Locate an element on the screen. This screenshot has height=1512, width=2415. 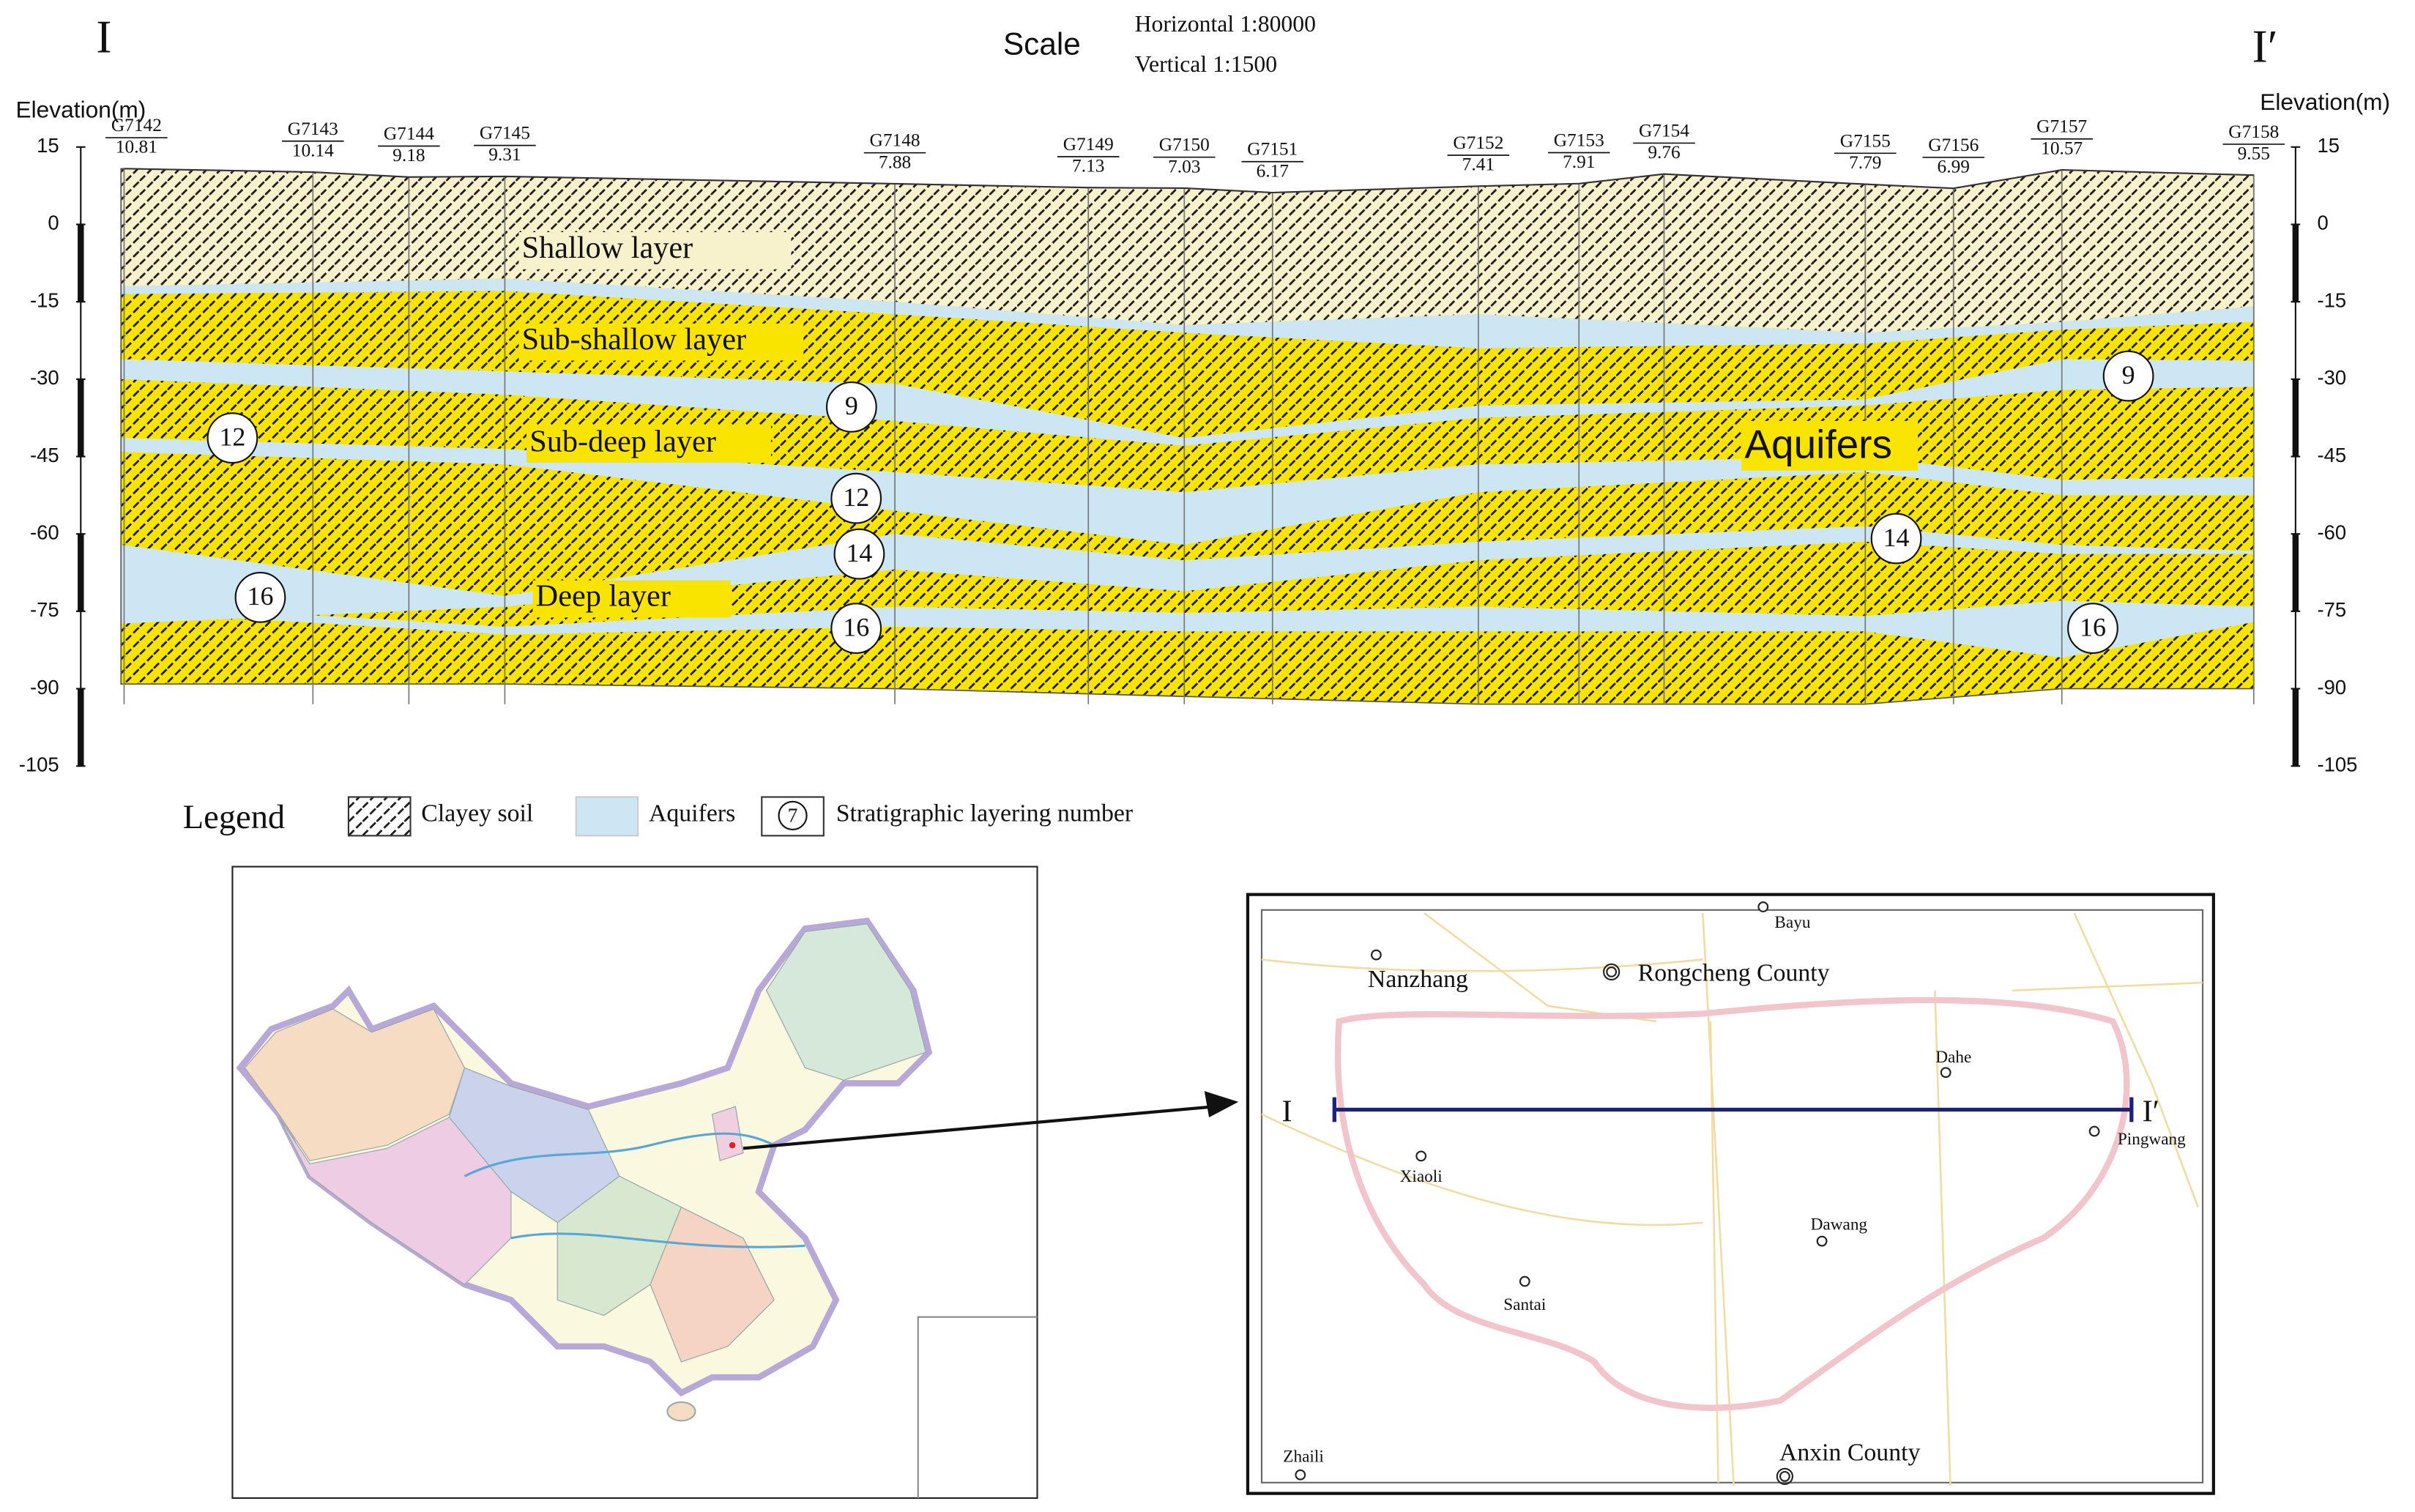
well-elevation: 6.17 is located at coordinates (1273, 170).